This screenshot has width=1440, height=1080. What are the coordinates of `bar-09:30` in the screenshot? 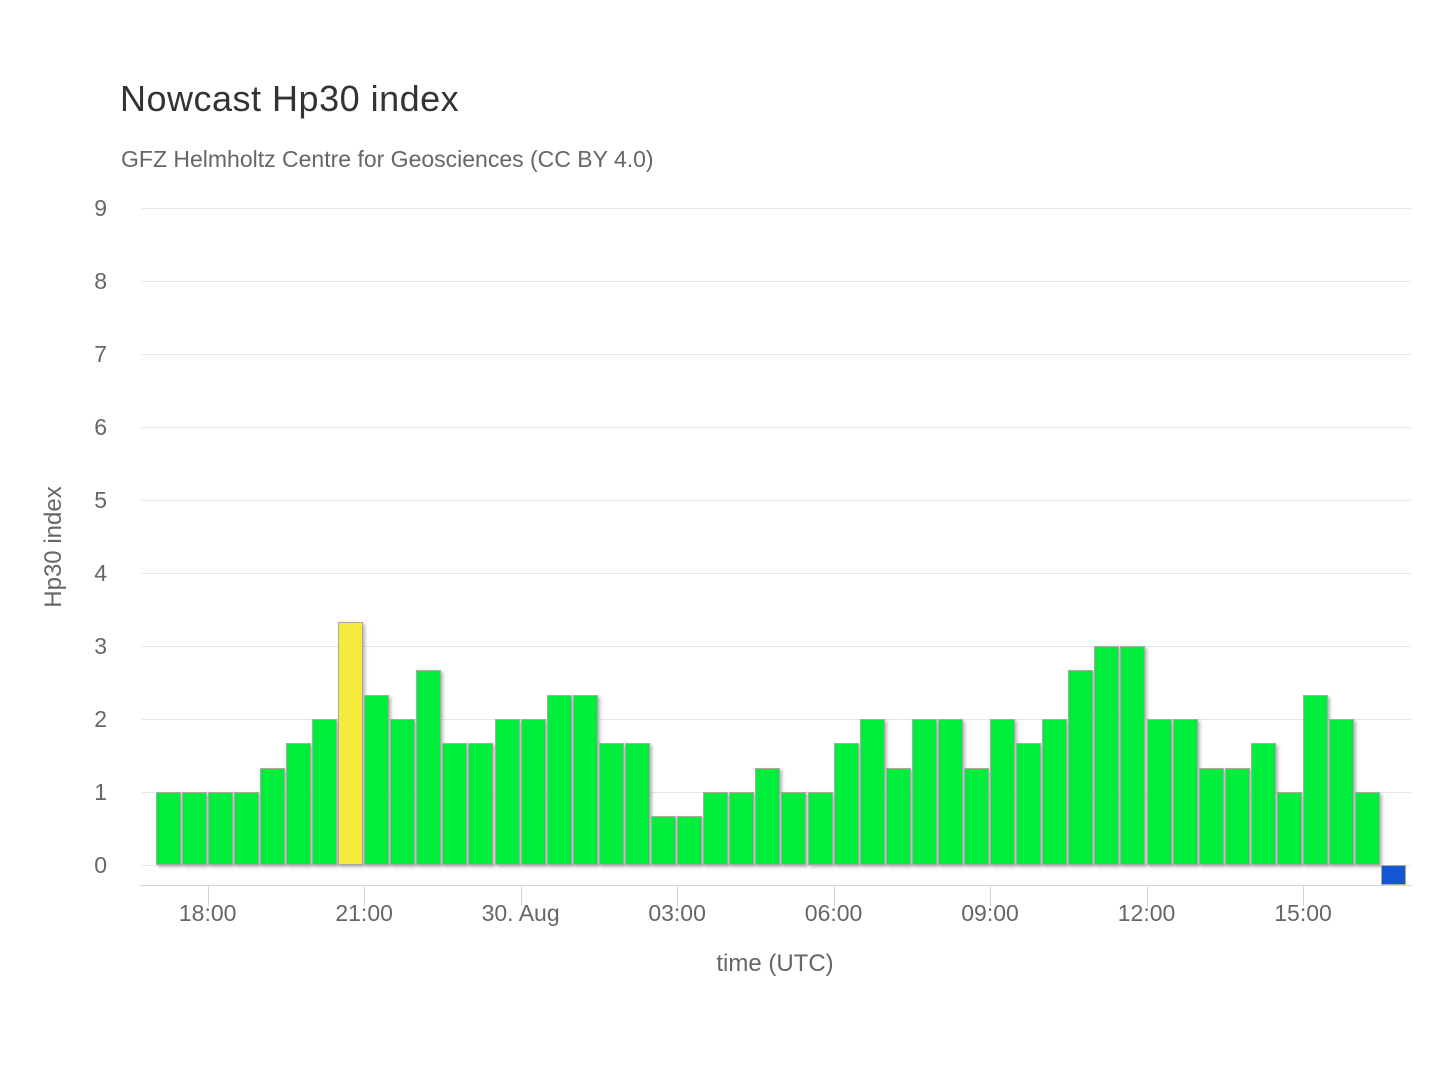 It's located at (1029, 804).